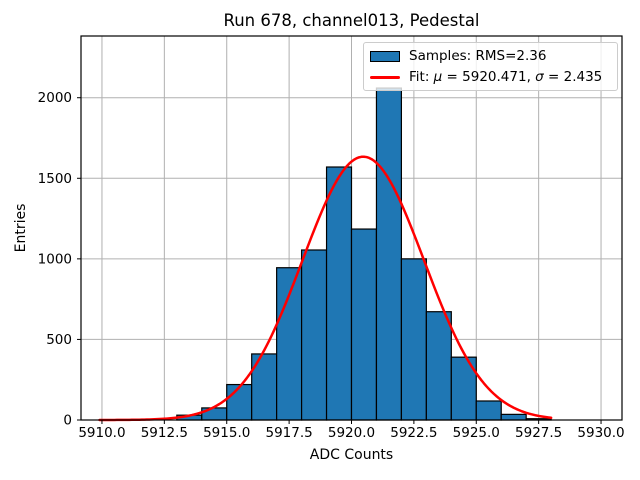 This screenshot has width=640, height=480. What do you see at coordinates (59, 340) in the screenshot?
I see `y-tick-label: 500` at bounding box center [59, 340].